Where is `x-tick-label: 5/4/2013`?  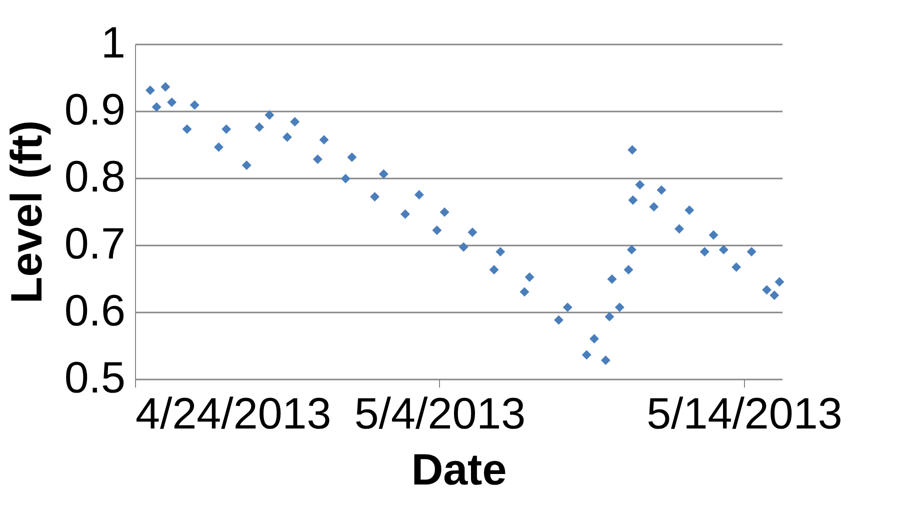
x-tick-label: 5/4/2013 is located at coordinates (440, 414).